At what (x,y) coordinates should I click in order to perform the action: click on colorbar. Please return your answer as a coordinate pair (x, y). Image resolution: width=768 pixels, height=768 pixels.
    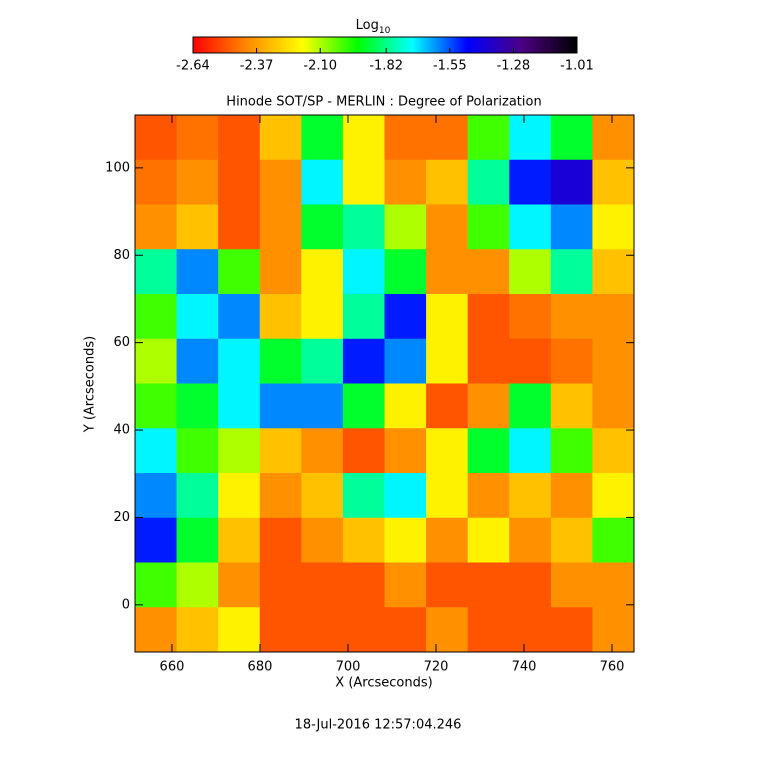
    Looking at the image, I should click on (385, 45).